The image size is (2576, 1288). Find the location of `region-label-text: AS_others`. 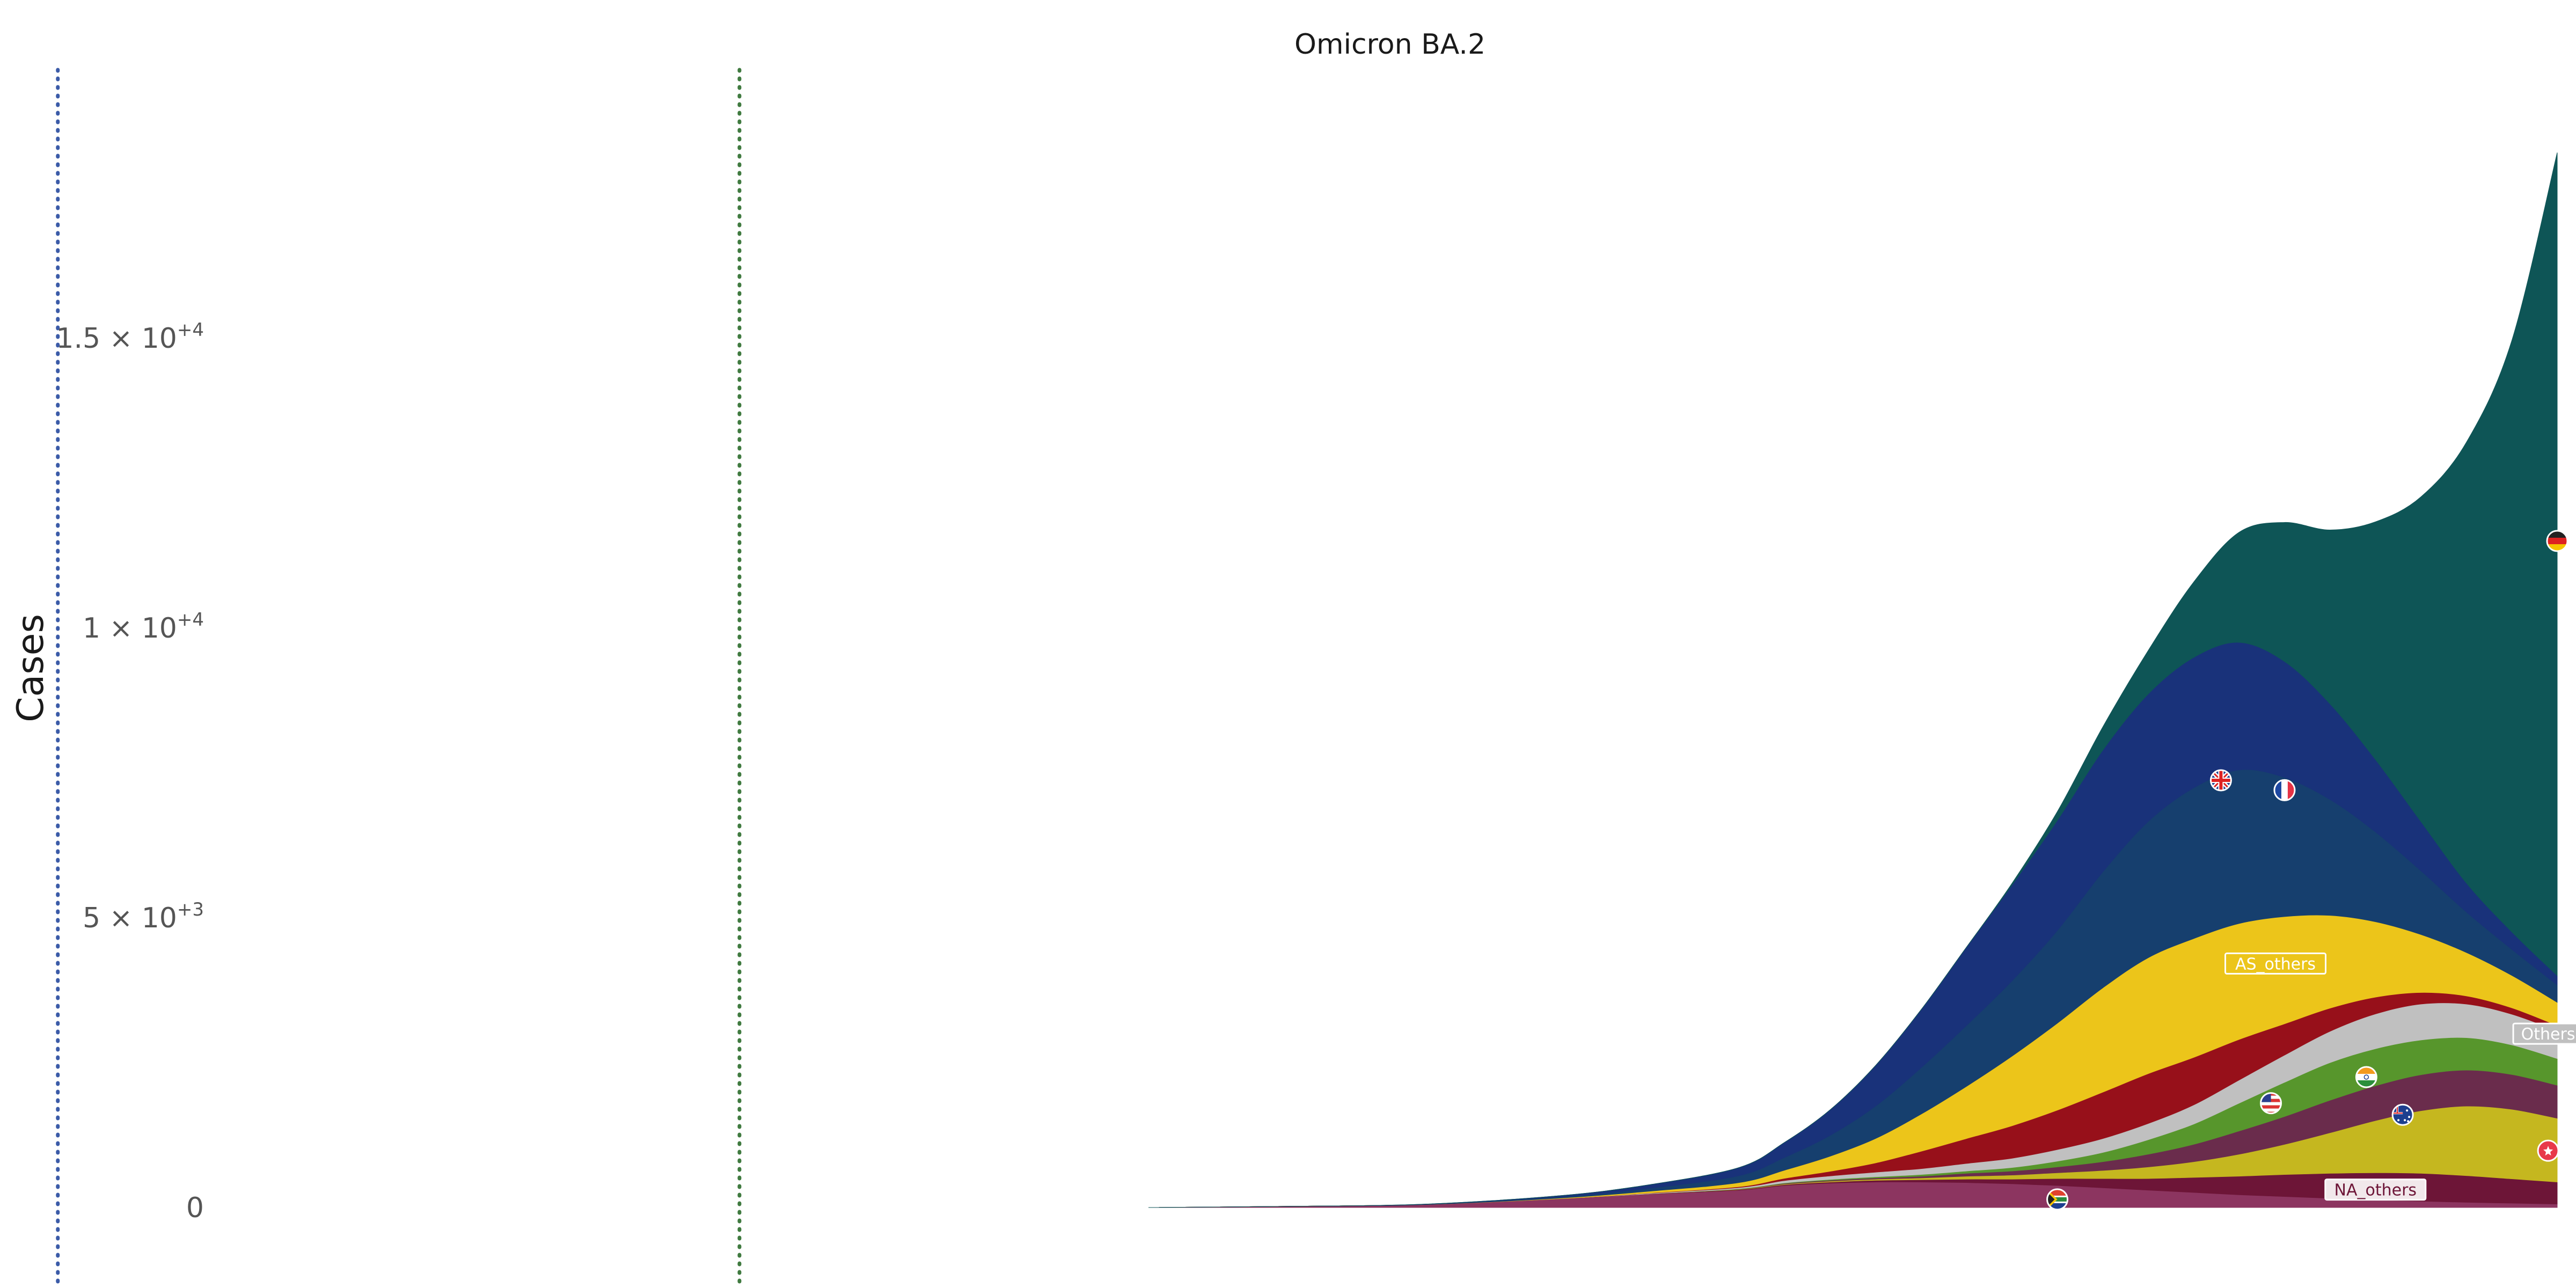

region-label-text: AS_others is located at coordinates (2275, 964).